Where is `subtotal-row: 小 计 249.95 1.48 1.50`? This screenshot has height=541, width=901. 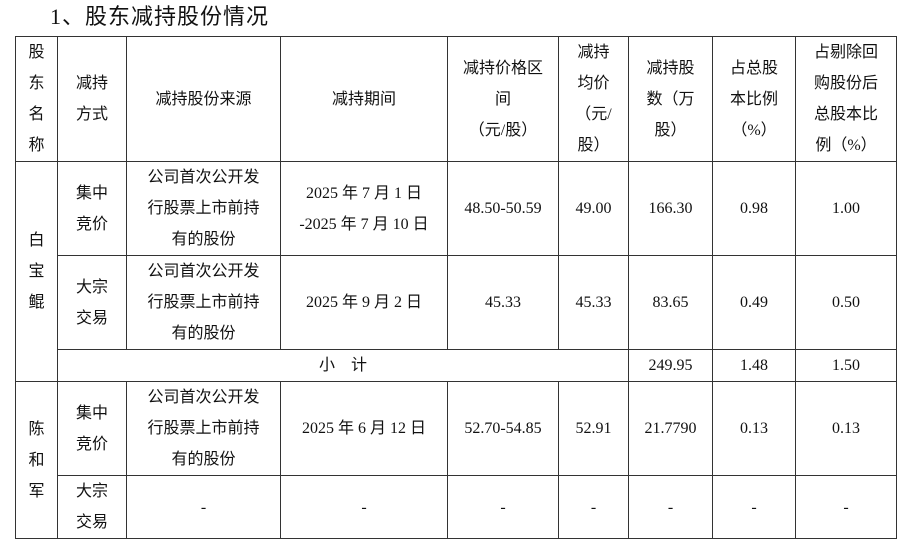 subtotal-row: 小 计 249.95 1.48 1.50 is located at coordinates (456, 365).